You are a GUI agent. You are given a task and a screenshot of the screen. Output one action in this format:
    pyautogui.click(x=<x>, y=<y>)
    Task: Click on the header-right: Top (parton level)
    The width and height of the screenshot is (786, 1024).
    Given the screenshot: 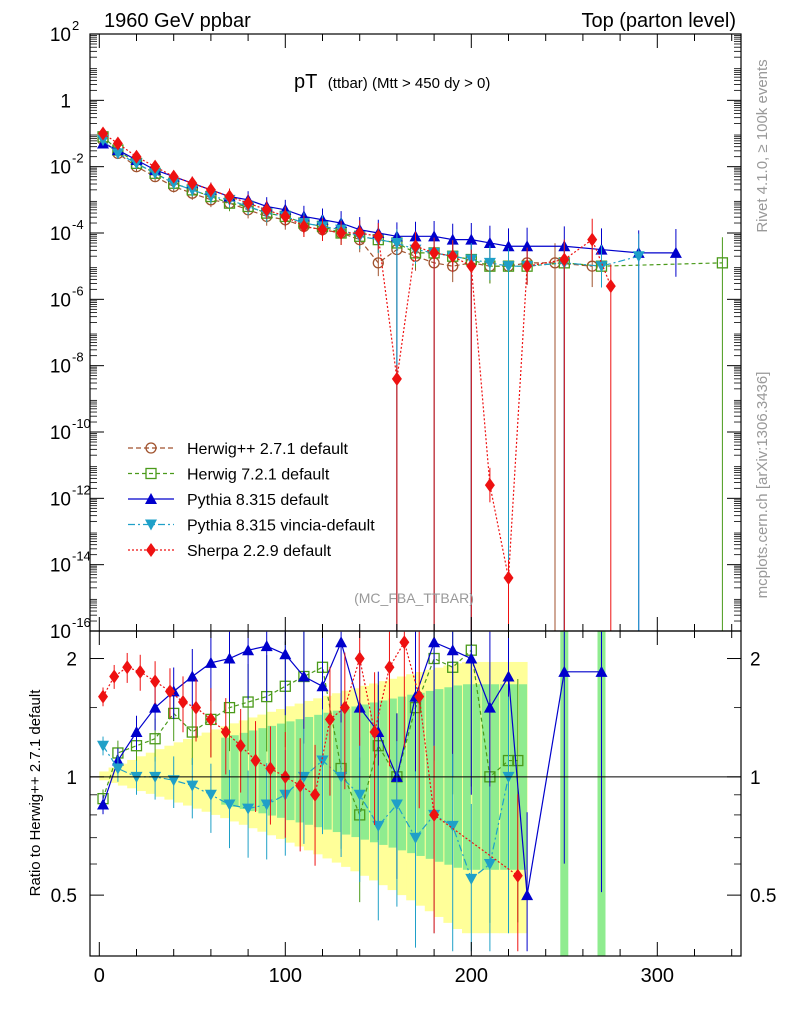 What is the action you would take?
    pyautogui.click(x=658, y=21)
    